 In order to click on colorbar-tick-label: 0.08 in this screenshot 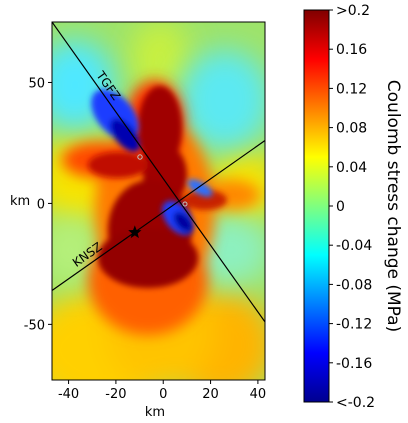, I will do `click(351, 129)`.